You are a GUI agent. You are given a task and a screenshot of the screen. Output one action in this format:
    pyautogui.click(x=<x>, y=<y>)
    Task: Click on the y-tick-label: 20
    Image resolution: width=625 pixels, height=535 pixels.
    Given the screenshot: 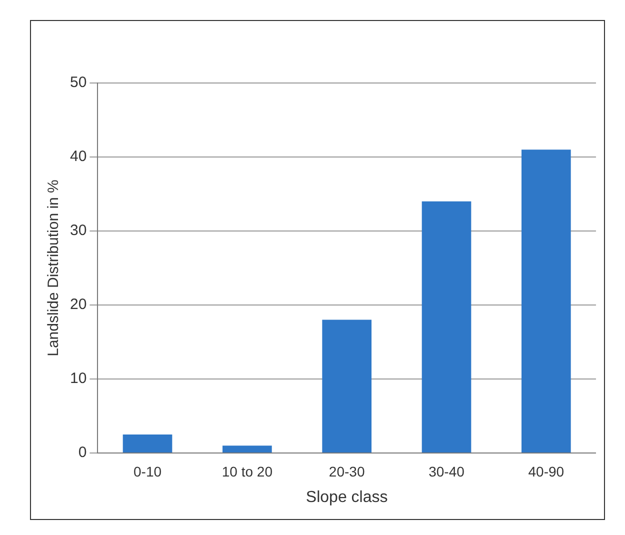 What is the action you would take?
    pyautogui.click(x=78, y=305)
    